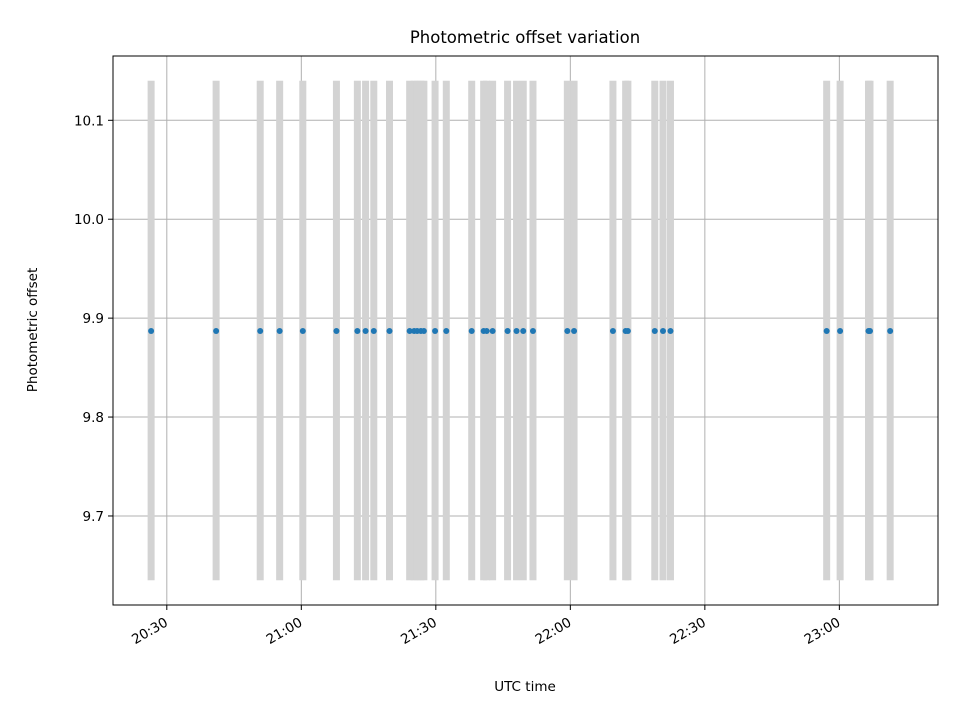 Image resolution: width=960 pixels, height=720 pixels. Describe the element at coordinates (93, 418) in the screenshot. I see `y-tick-label: 9.8` at that location.